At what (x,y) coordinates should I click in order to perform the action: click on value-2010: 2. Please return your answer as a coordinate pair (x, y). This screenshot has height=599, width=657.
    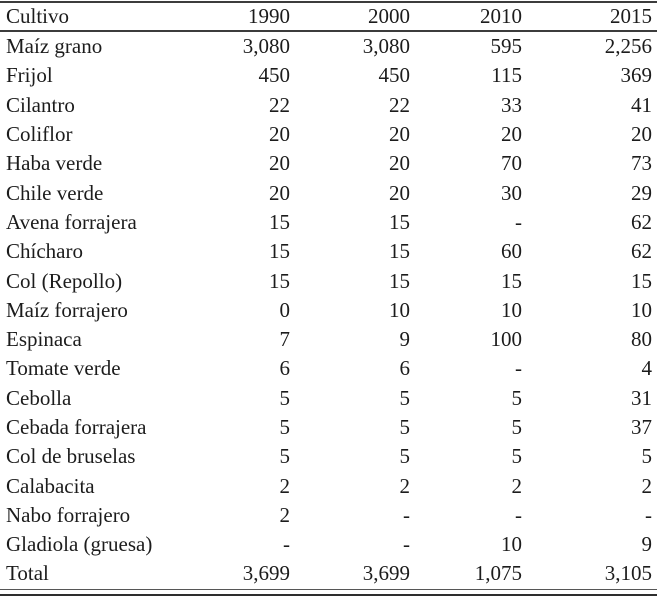
    Looking at the image, I should click on (517, 485).